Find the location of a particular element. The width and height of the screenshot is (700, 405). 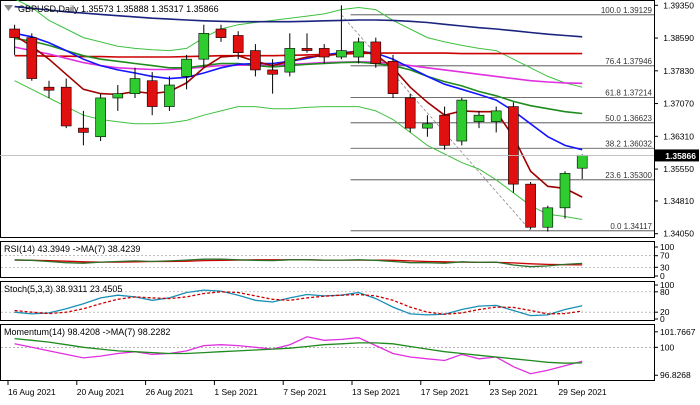

momentum-series-line is located at coordinates (298, 355).